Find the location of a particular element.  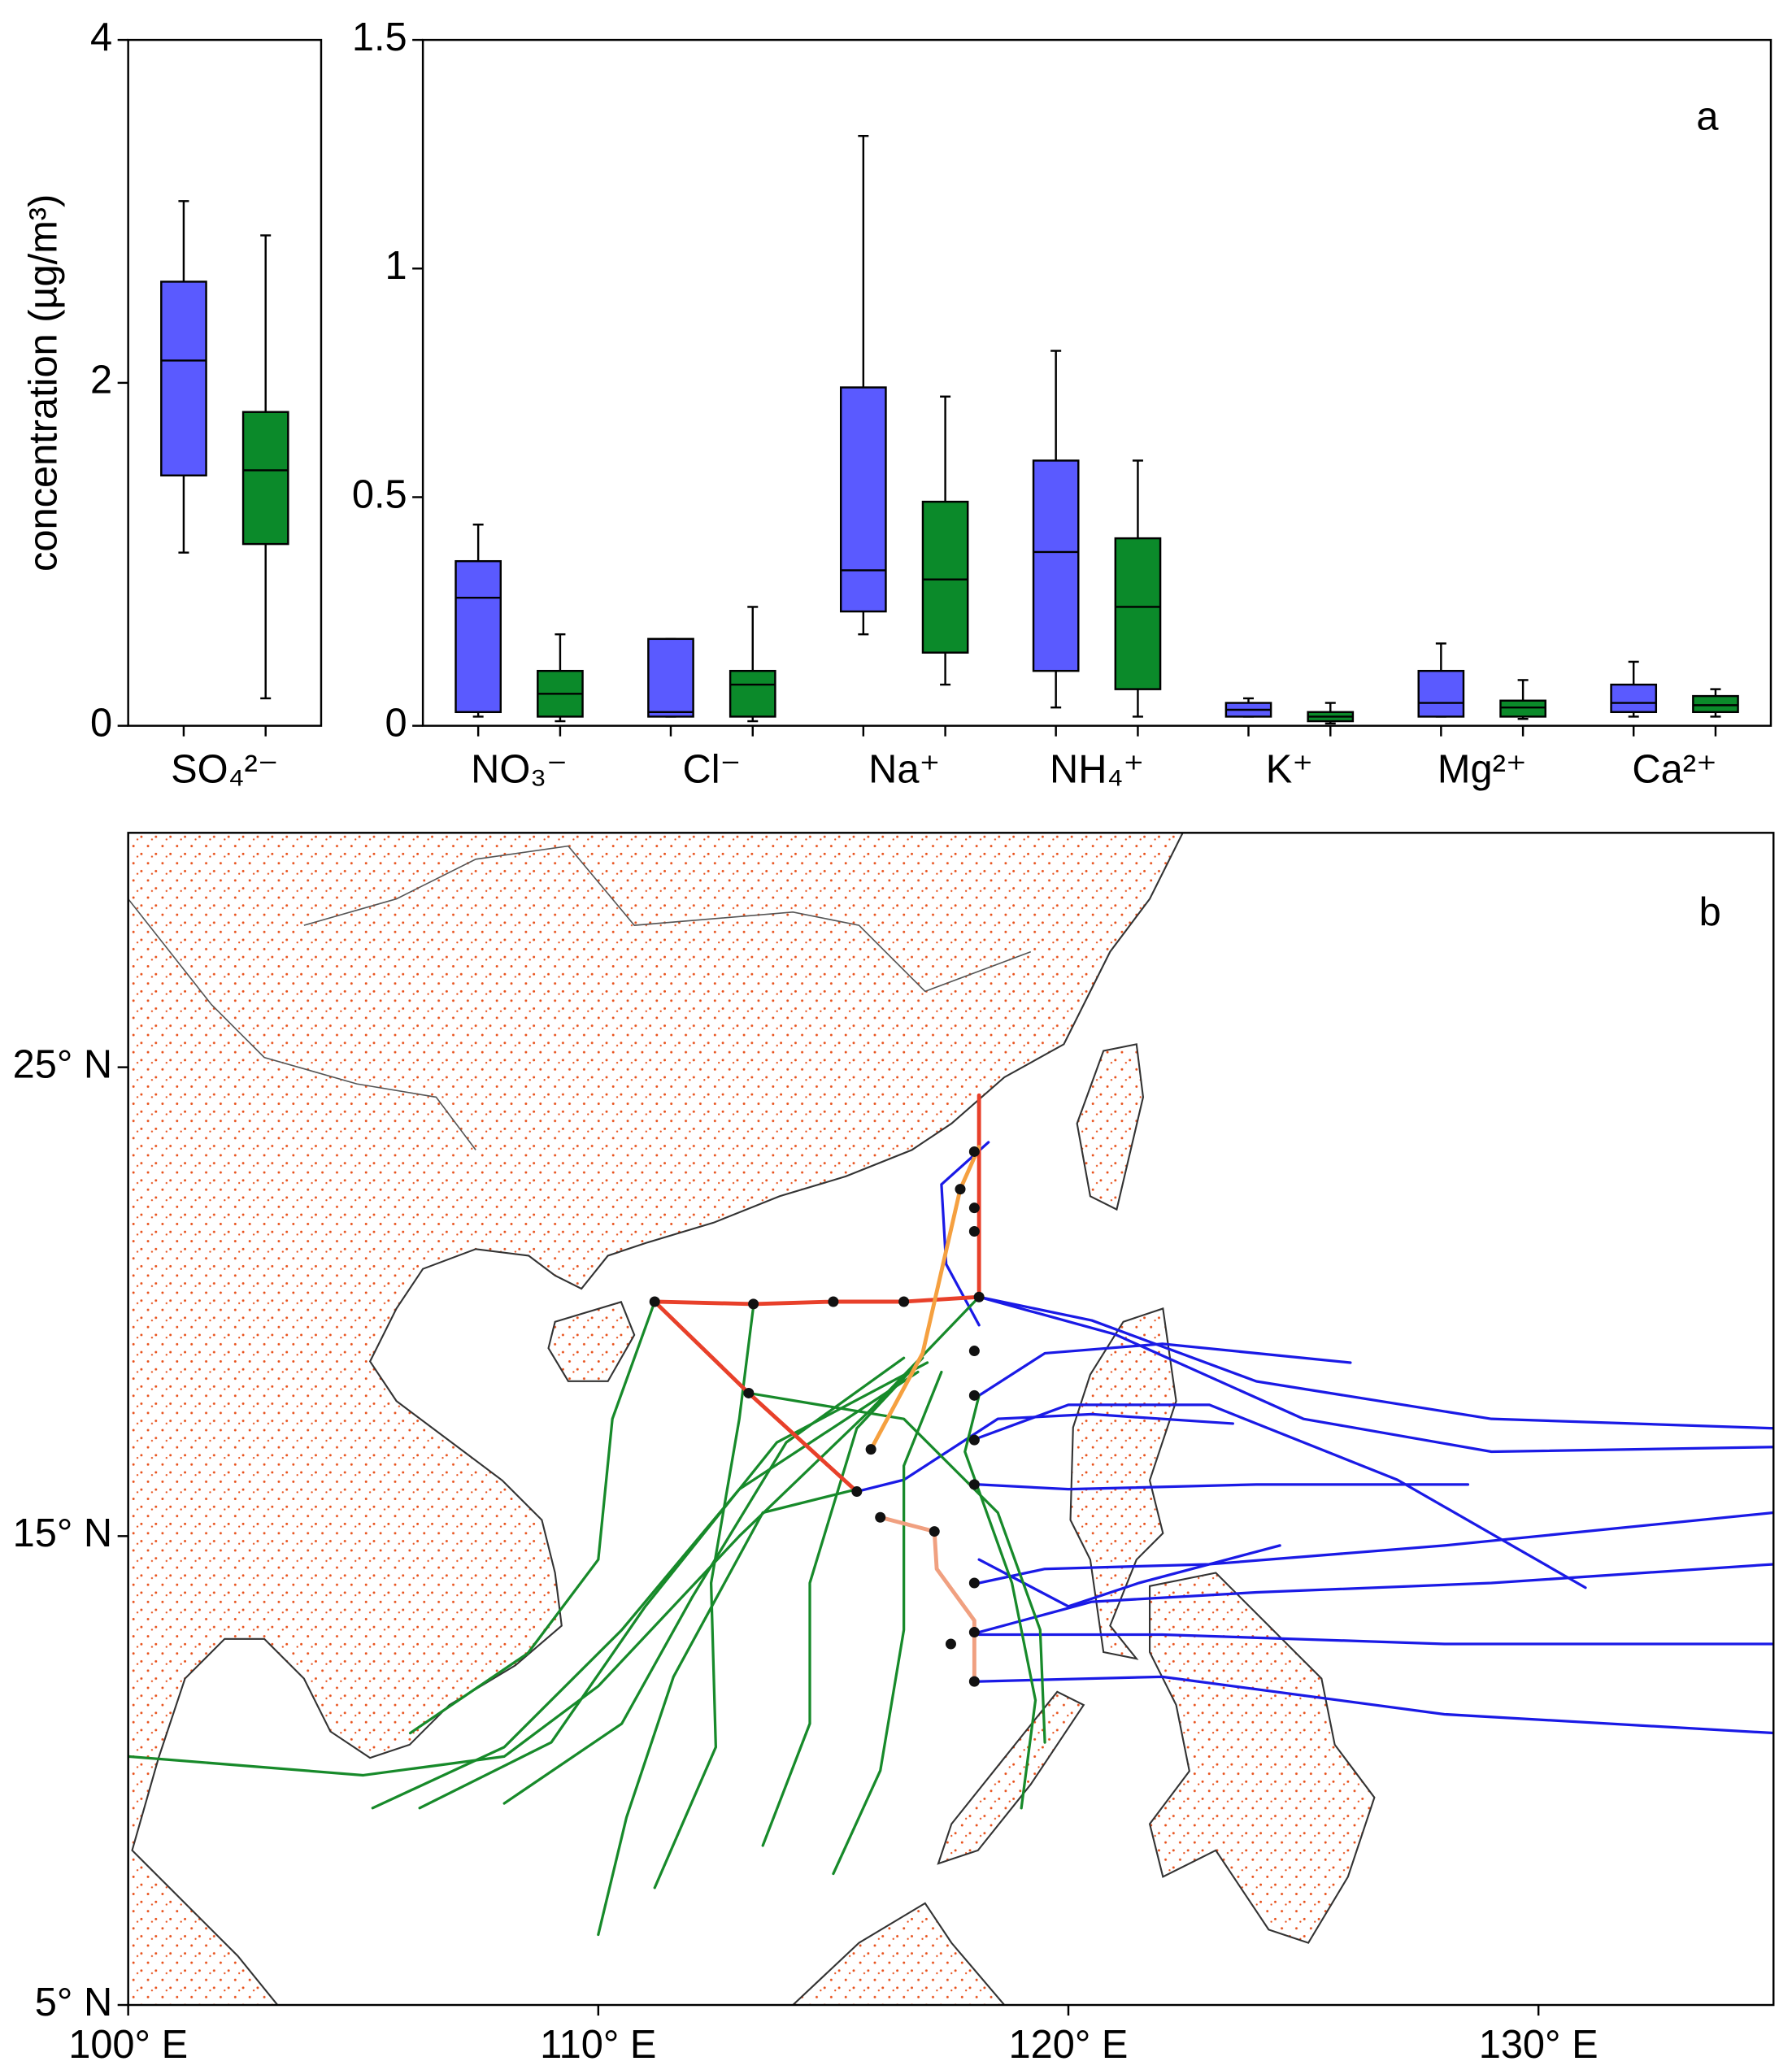

panel-label: b is located at coordinates (1710, 912).